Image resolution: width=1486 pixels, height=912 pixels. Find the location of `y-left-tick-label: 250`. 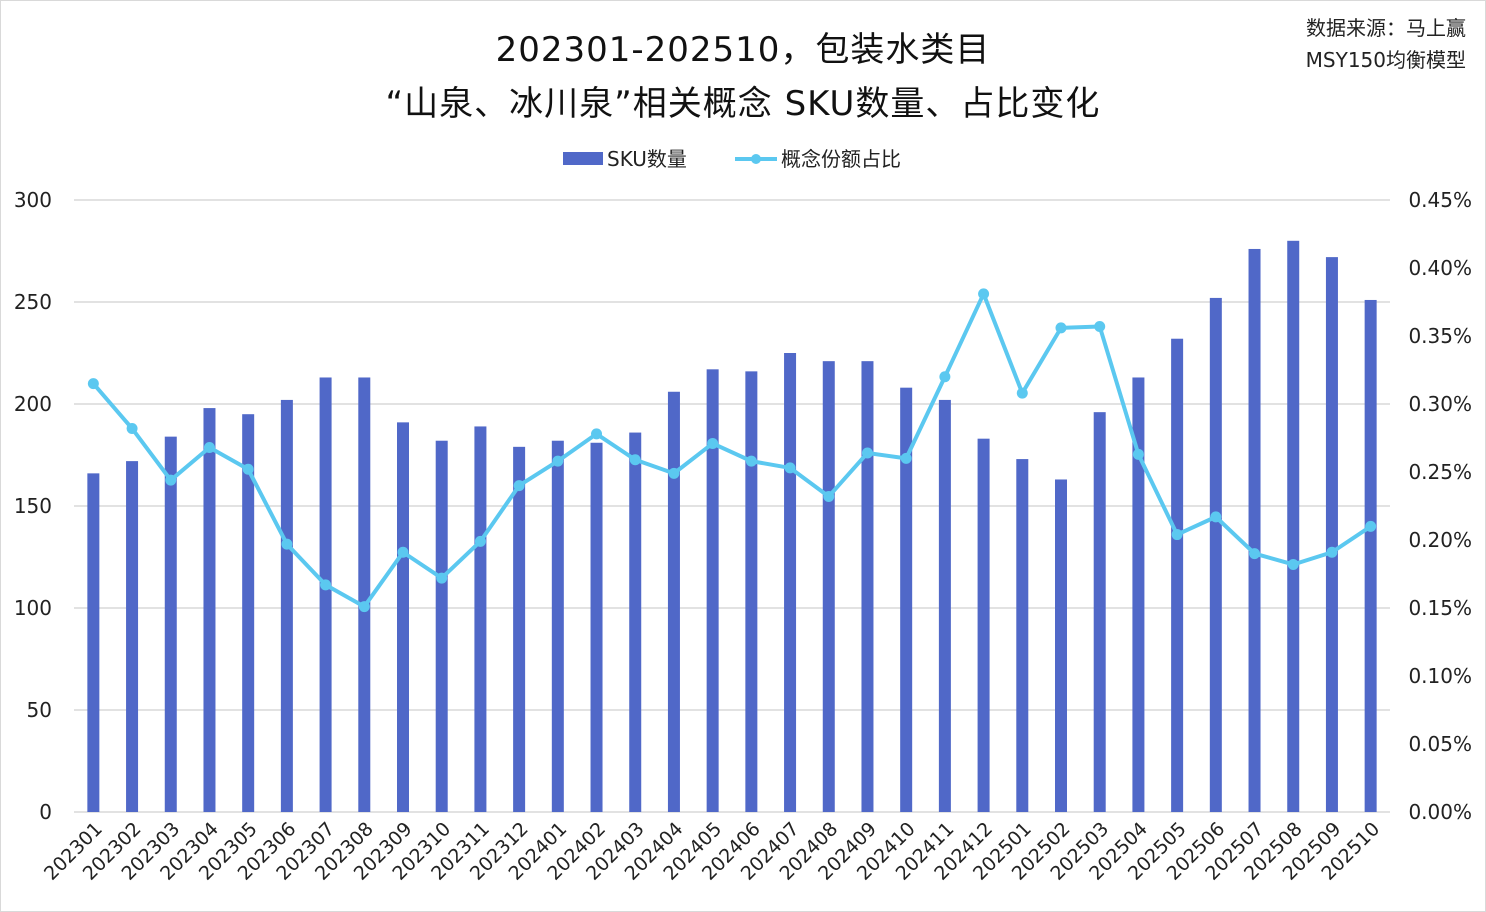

y-left-tick-label: 250 is located at coordinates (33, 302).